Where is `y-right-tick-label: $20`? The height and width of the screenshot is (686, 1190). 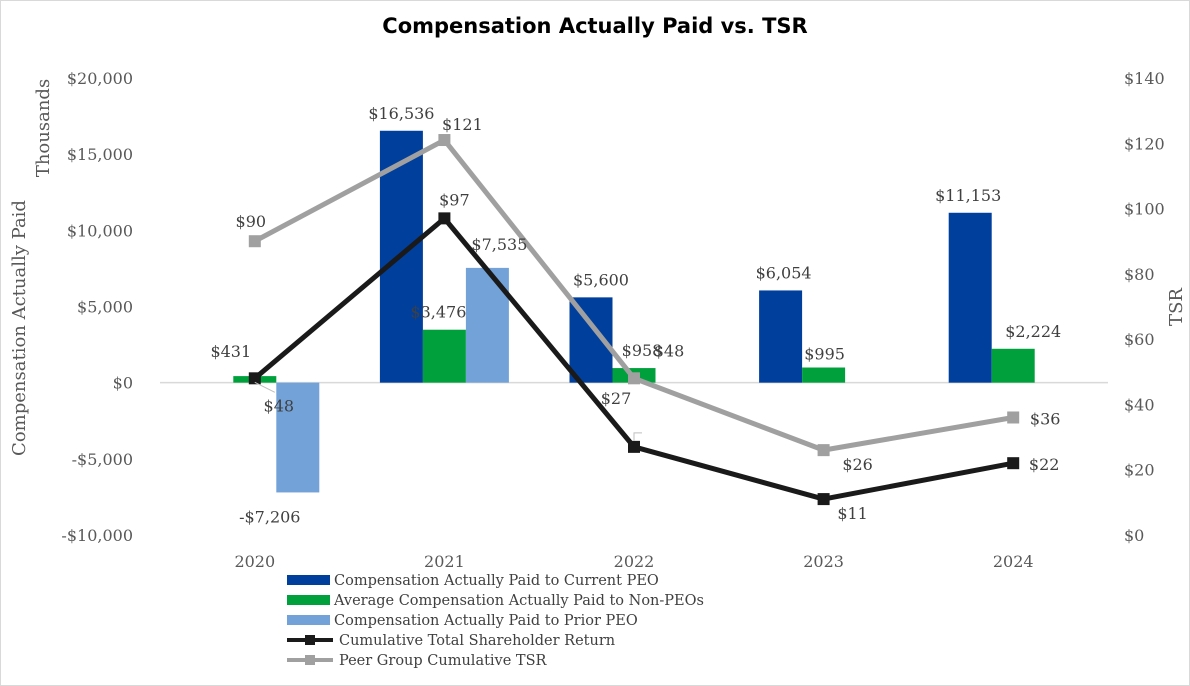 y-right-tick-label: $20 is located at coordinates (1139, 470).